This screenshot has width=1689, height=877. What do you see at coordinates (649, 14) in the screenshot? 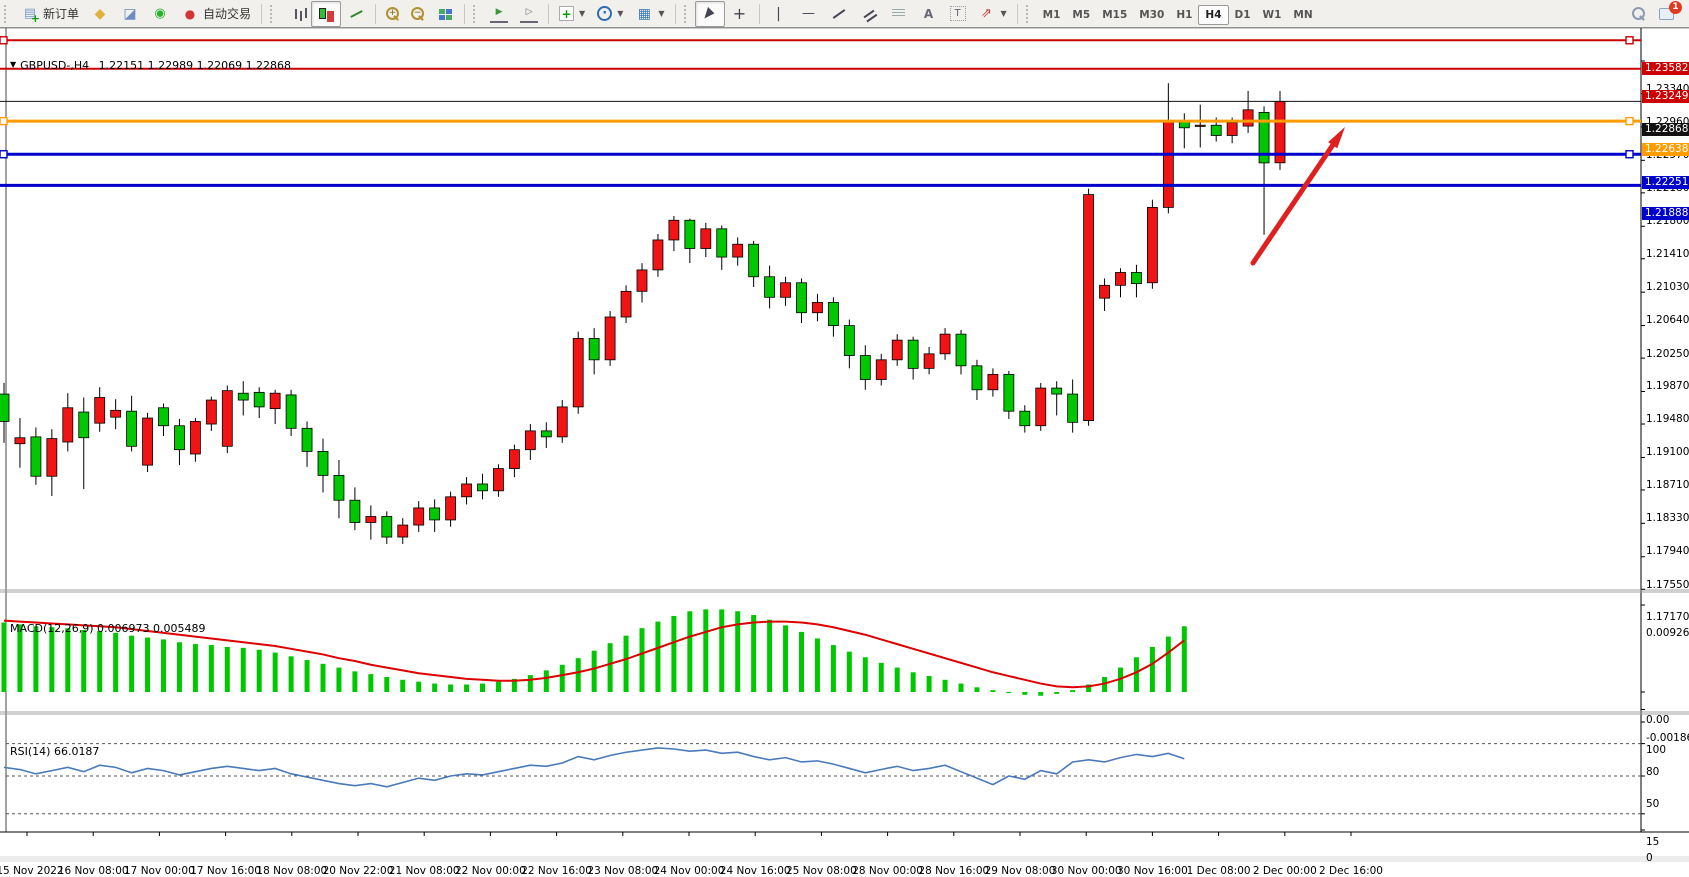
I see `templates-button: ▼` at bounding box center [649, 14].